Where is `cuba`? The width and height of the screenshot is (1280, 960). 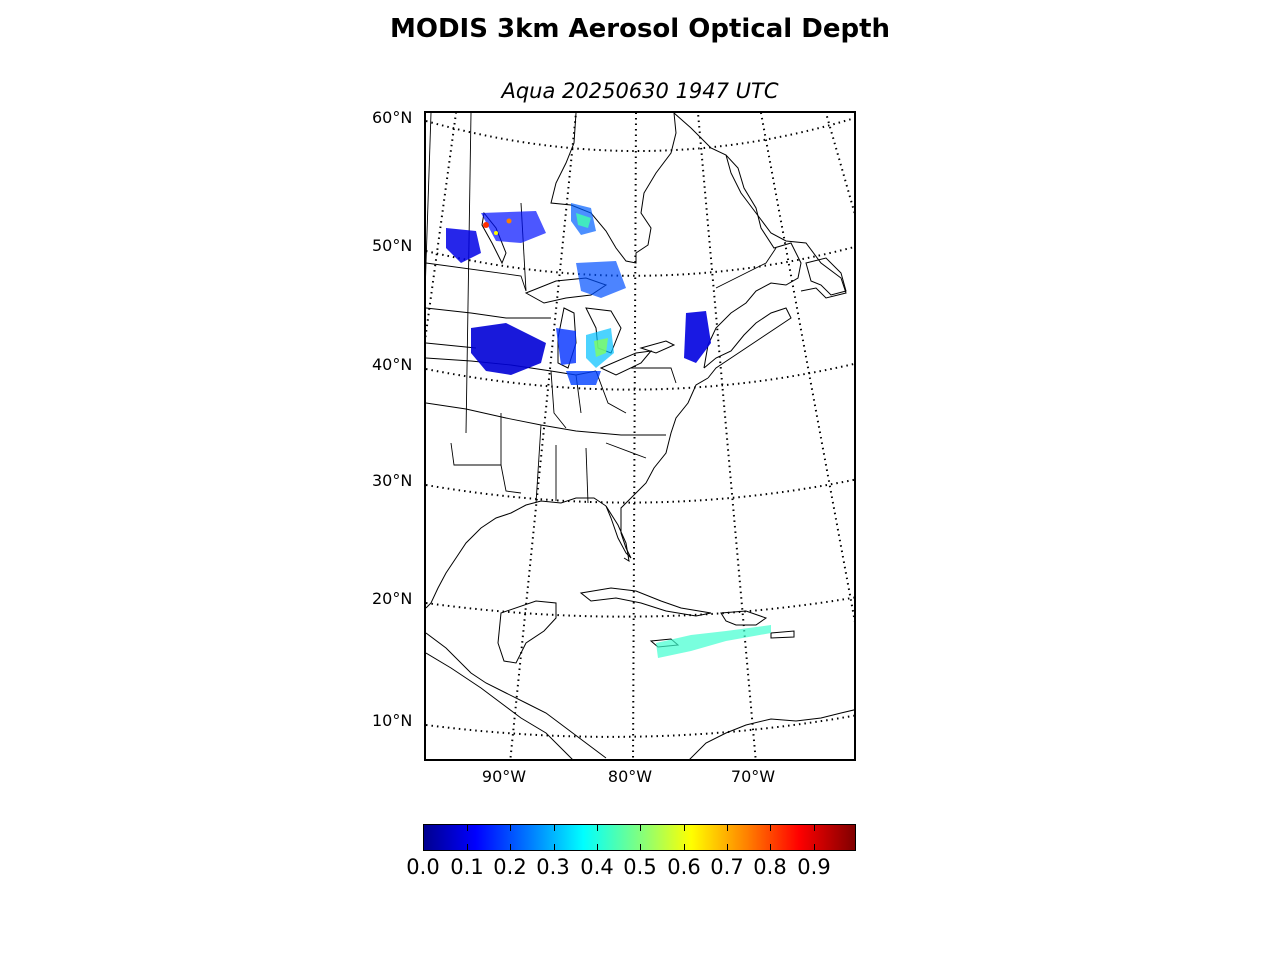 cuba is located at coordinates (645, 602).